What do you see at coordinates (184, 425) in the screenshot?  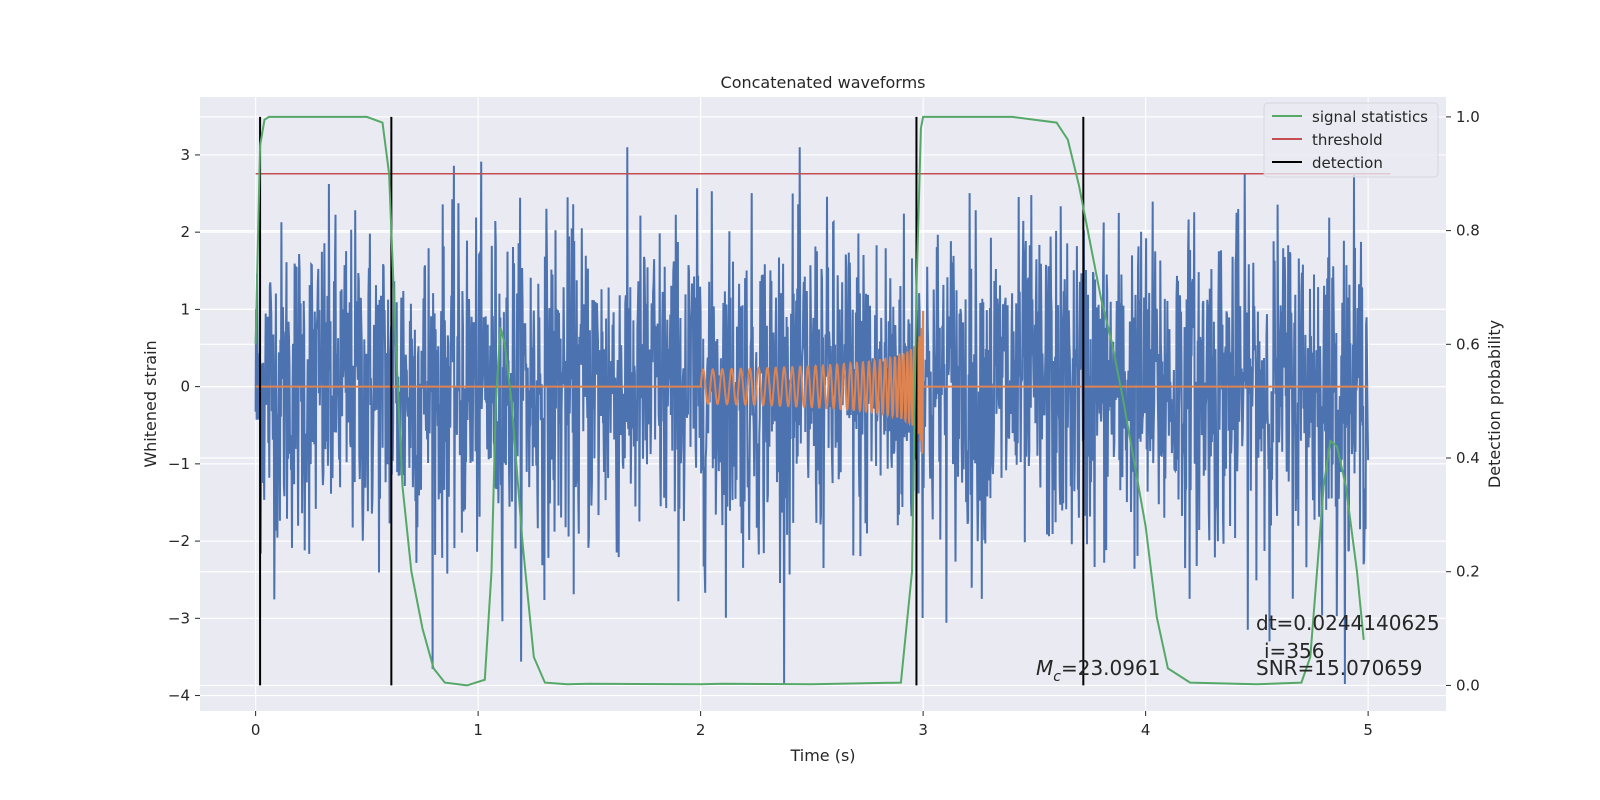 I see `y-axis-ticks: −4 −3 −2 −1 0 1 2 3` at bounding box center [184, 425].